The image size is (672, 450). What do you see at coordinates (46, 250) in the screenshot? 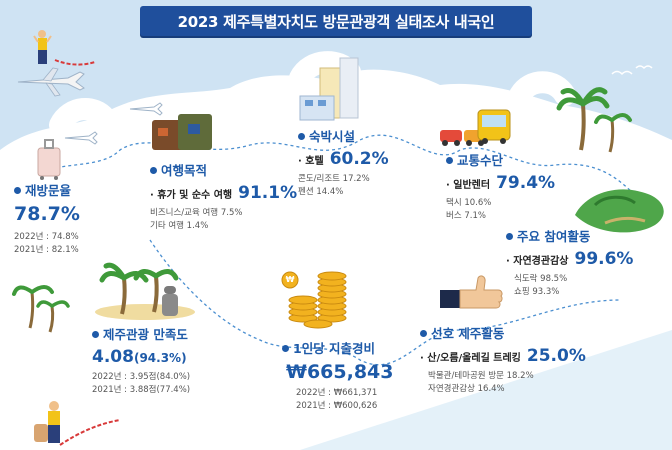
I see `revisit-sub-2: 2021년 : 82.1%` at bounding box center [46, 250].